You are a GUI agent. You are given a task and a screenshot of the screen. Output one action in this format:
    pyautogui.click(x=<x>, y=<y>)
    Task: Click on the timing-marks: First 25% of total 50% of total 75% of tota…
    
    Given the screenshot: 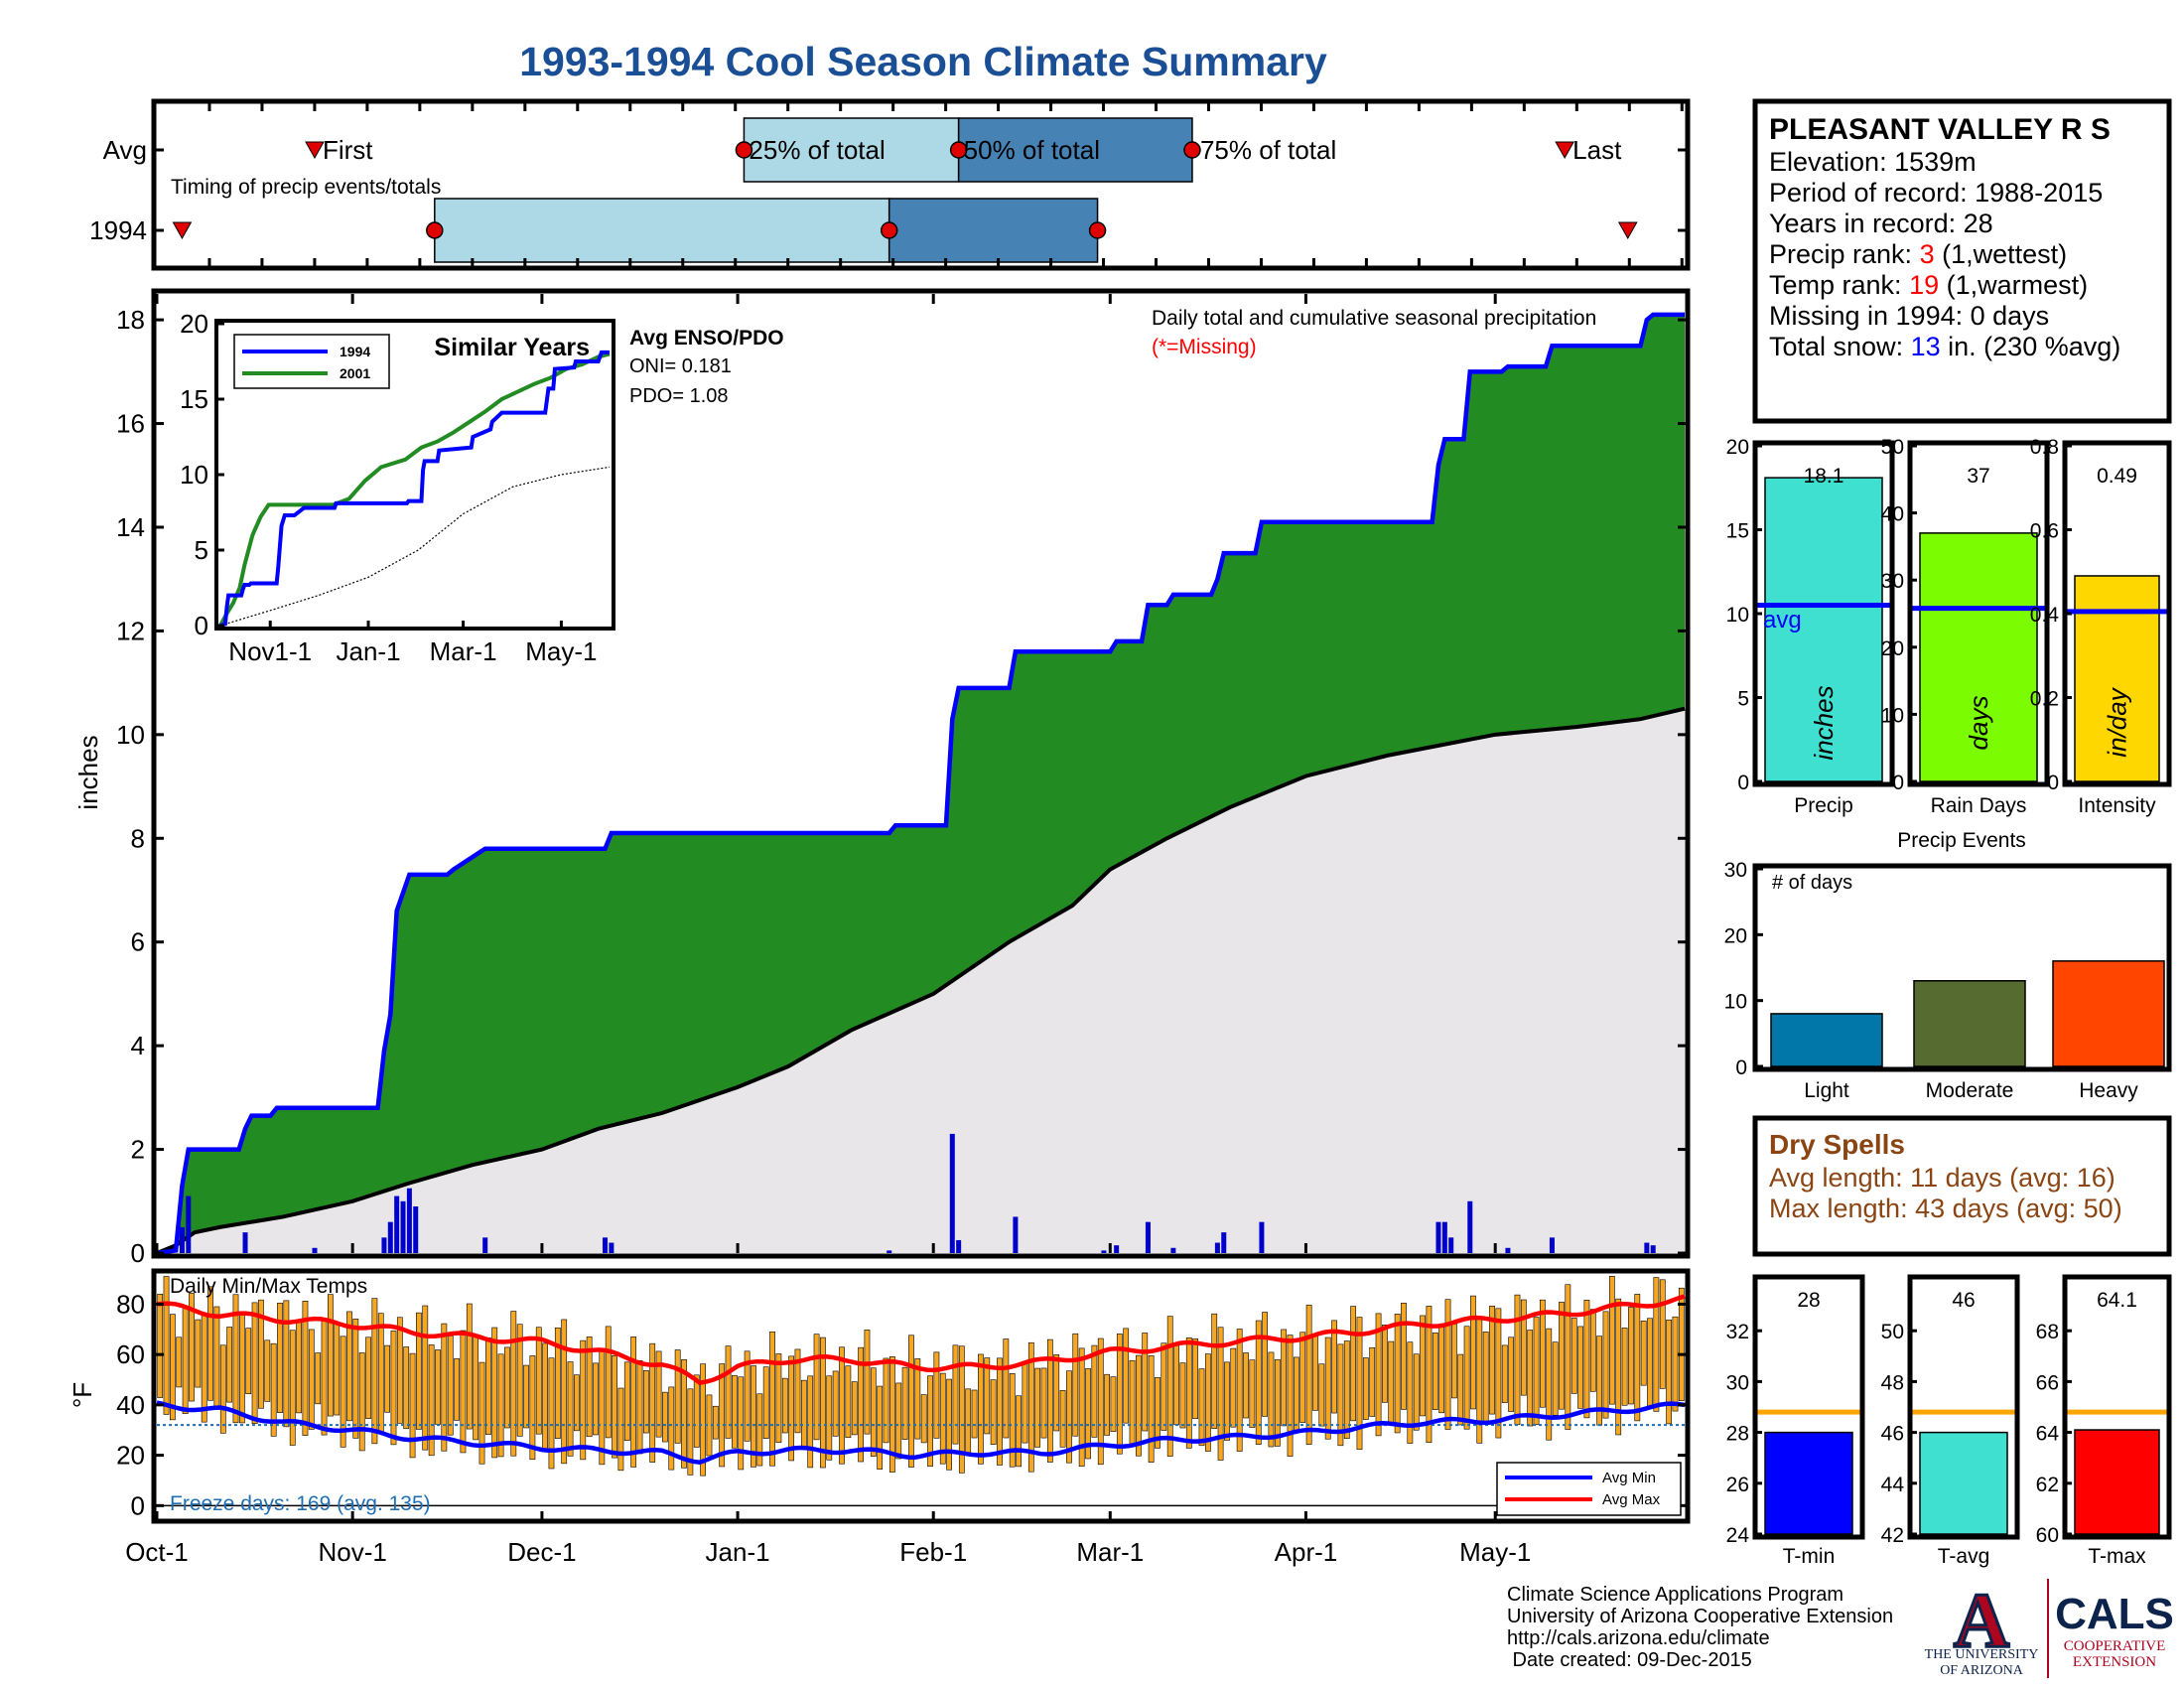 What is the action you would take?
    pyautogui.click(x=905, y=187)
    